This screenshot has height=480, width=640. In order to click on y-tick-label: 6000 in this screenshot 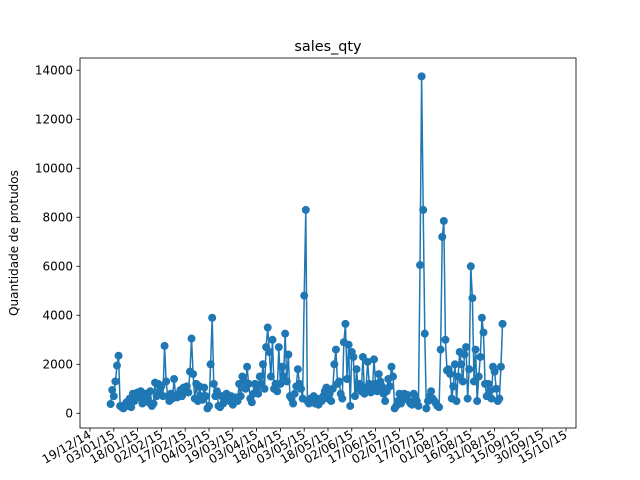, I will do `click(57, 267)`.